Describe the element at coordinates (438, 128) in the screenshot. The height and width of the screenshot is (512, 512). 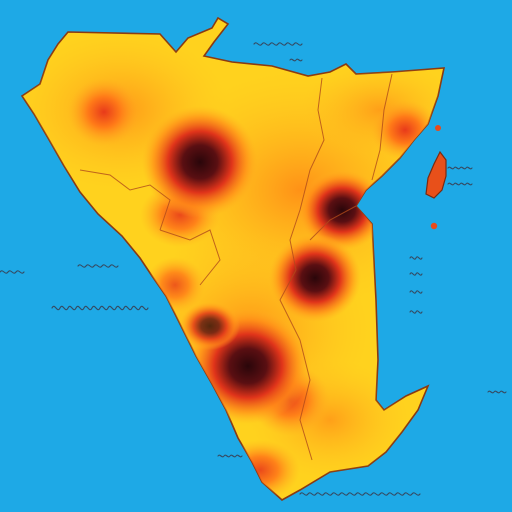
I see `island-small-dot` at that location.